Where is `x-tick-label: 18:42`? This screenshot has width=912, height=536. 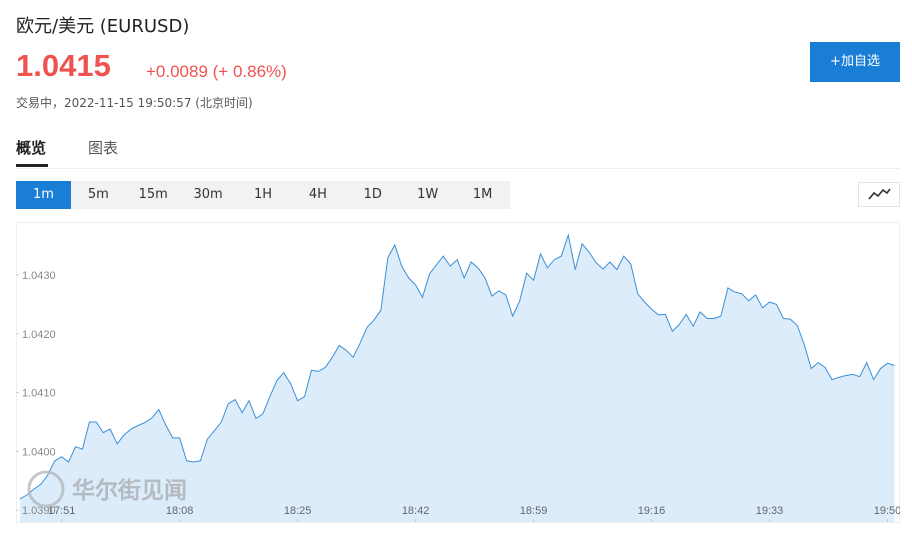
x-tick-label: 18:42 is located at coordinates (416, 511).